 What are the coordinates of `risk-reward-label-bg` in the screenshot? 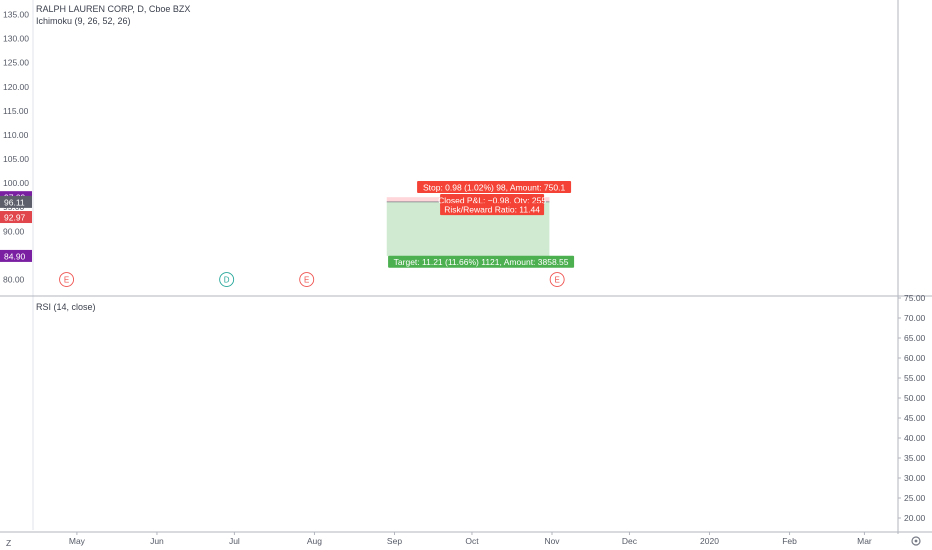 It's located at (492, 209).